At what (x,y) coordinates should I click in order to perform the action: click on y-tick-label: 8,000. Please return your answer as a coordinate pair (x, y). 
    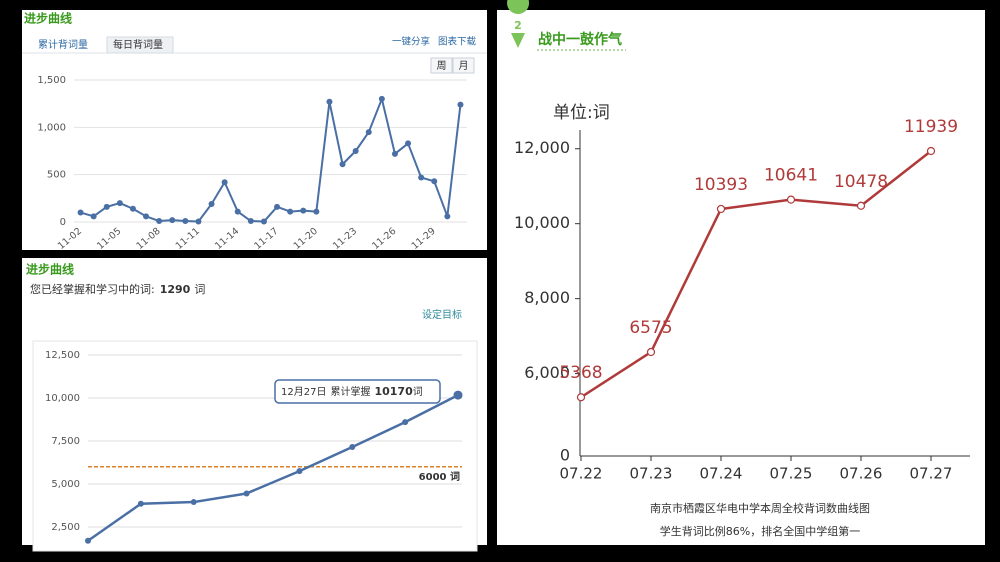
    Looking at the image, I should click on (547, 297).